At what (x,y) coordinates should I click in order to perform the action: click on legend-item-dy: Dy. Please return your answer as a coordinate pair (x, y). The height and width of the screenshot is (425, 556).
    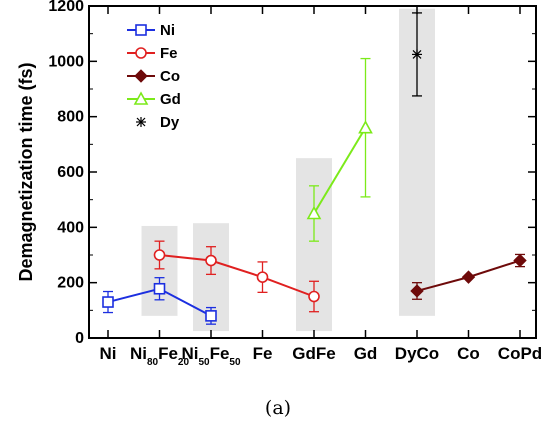
    Looking at the image, I should click on (158, 122).